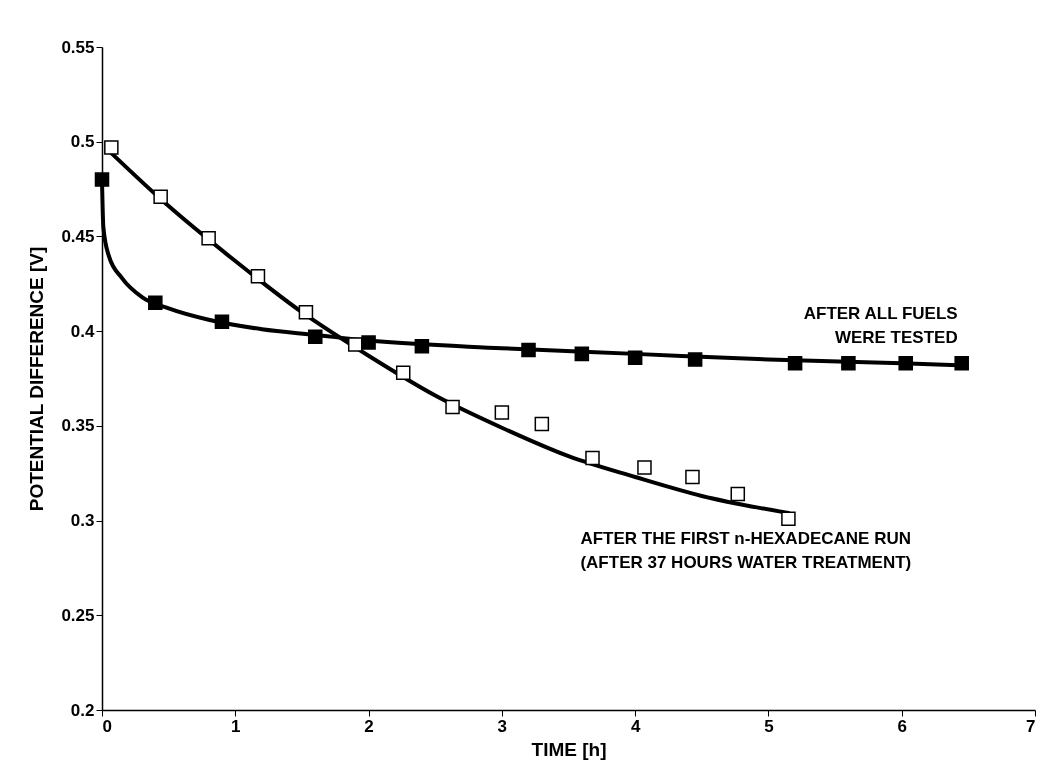 The width and height of the screenshot is (1042, 764). What do you see at coordinates (82, 521) in the screenshot?
I see `y-tick-label: 0.3` at bounding box center [82, 521].